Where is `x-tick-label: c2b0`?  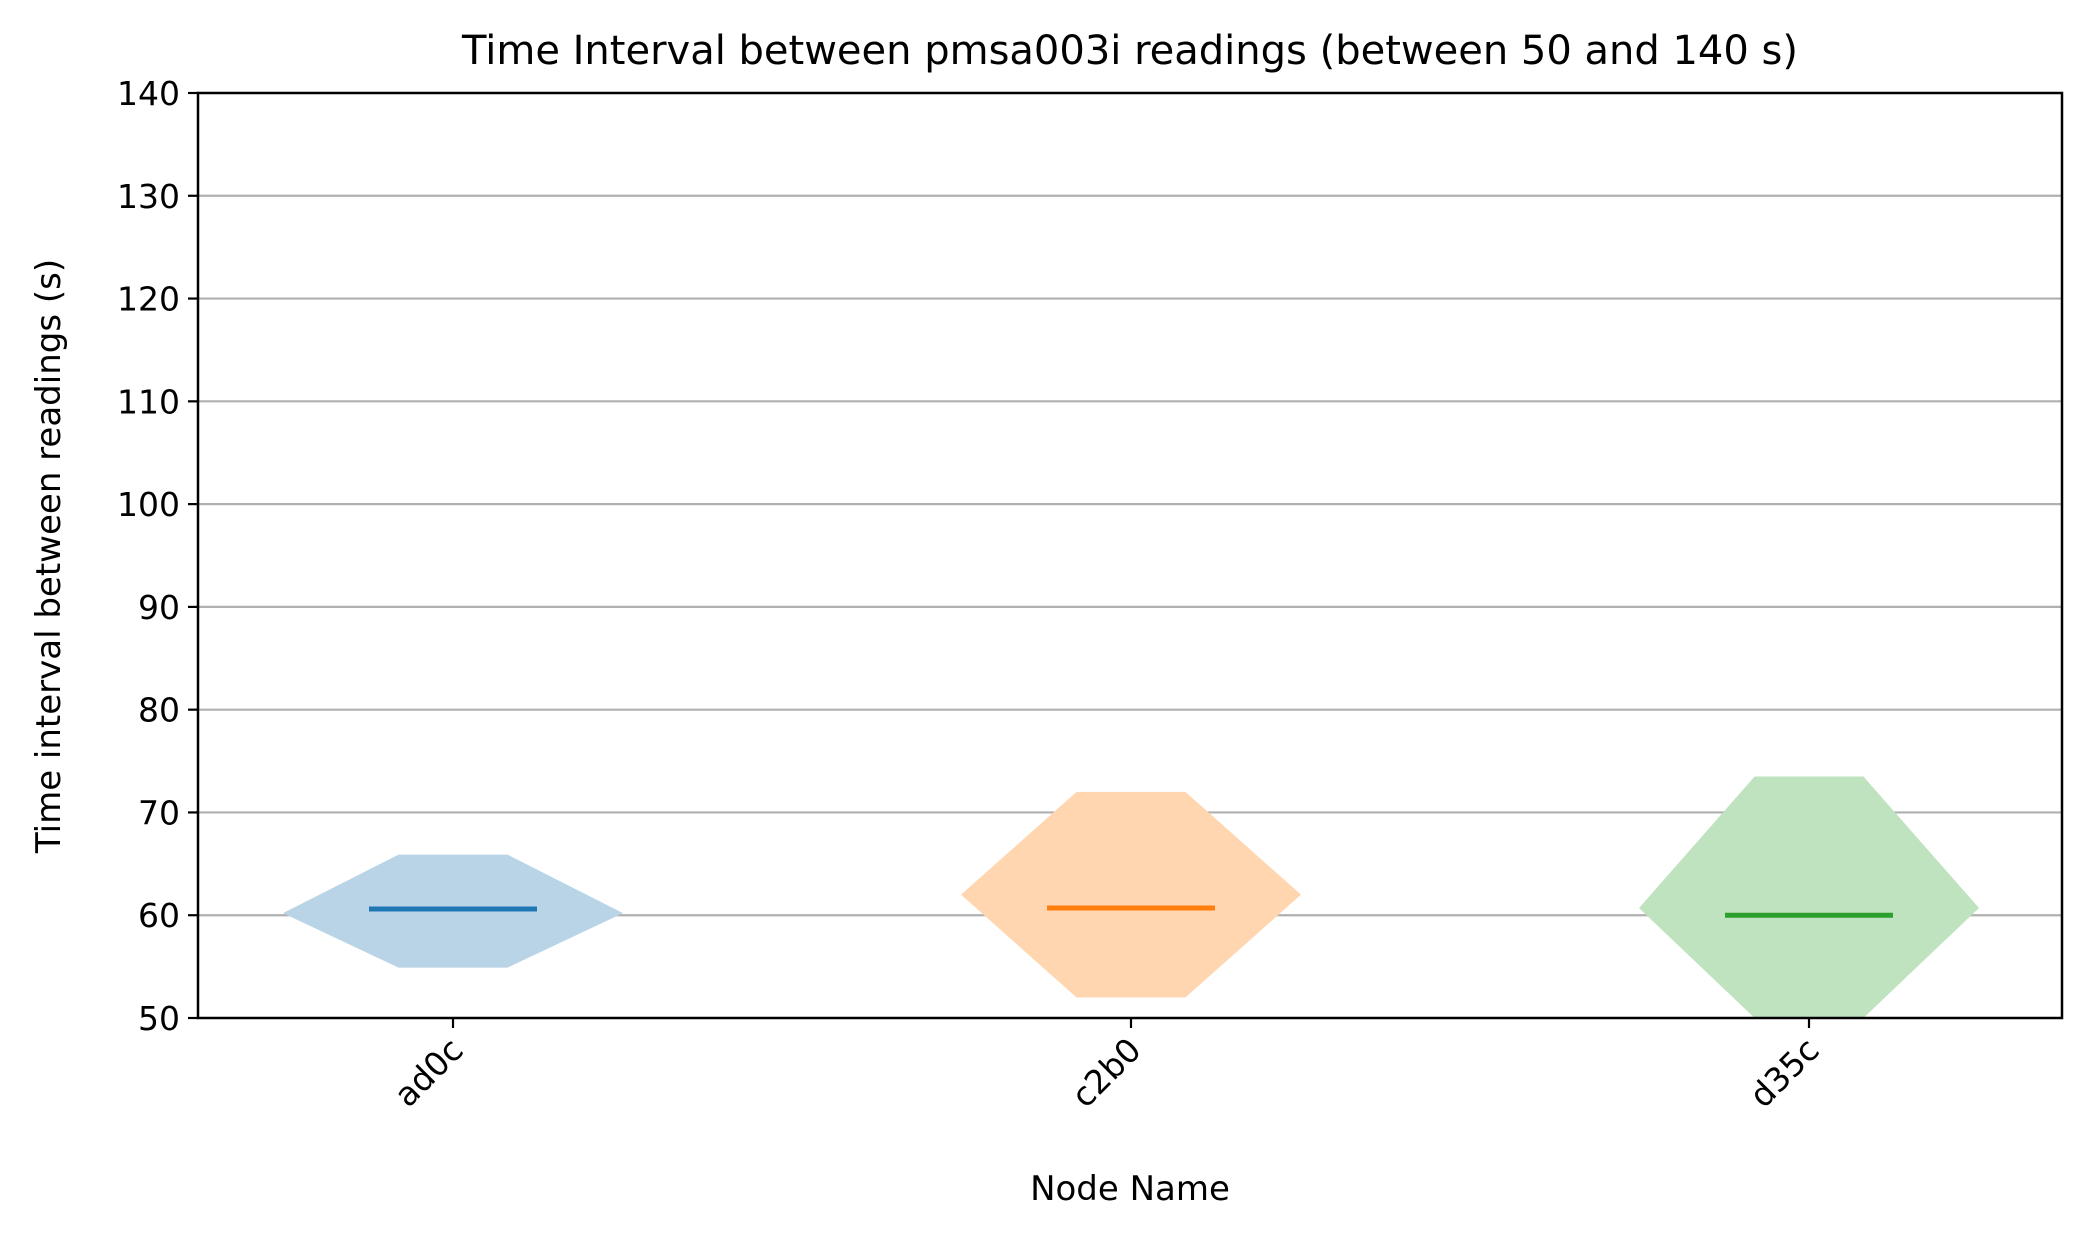
x-tick-label: c2b0 is located at coordinates (1106, 1072).